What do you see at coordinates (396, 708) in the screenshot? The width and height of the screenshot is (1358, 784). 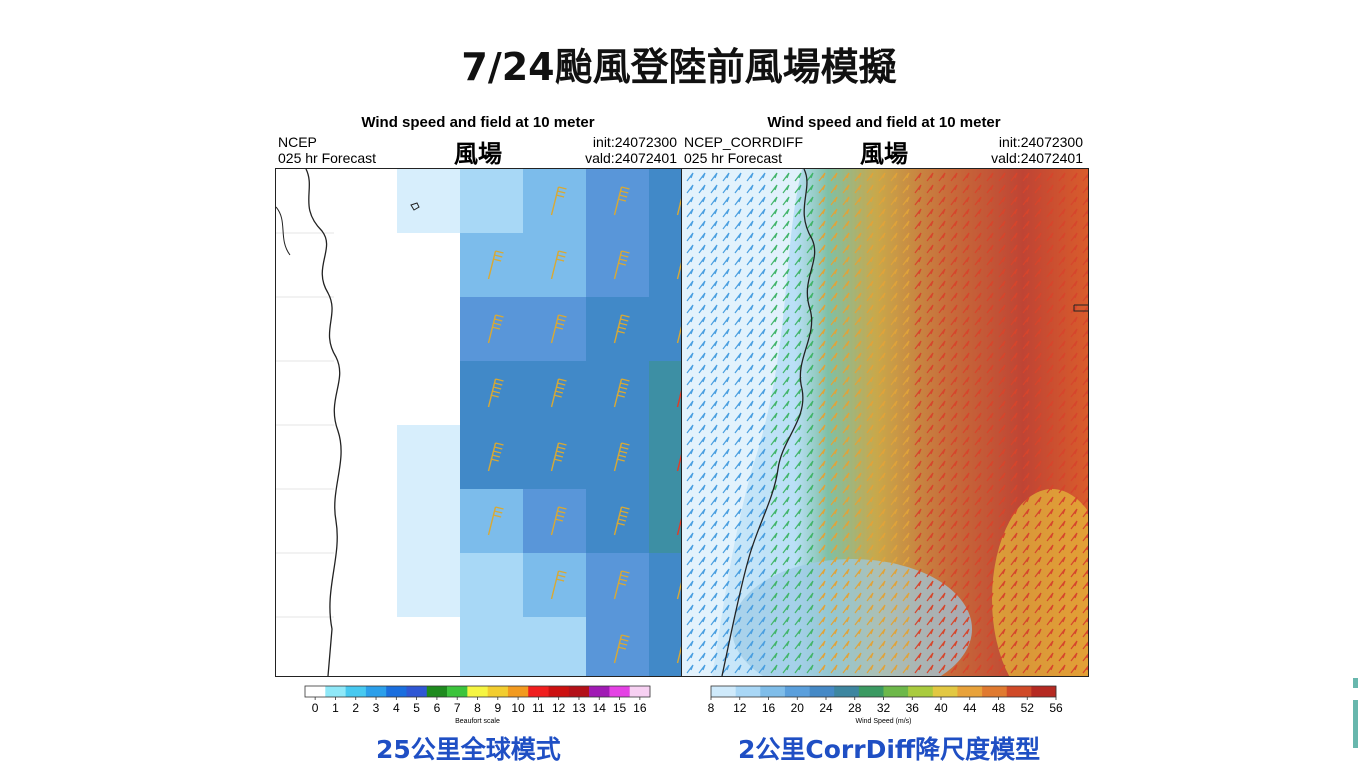 I see `colorbar-tick-label: 4` at bounding box center [396, 708].